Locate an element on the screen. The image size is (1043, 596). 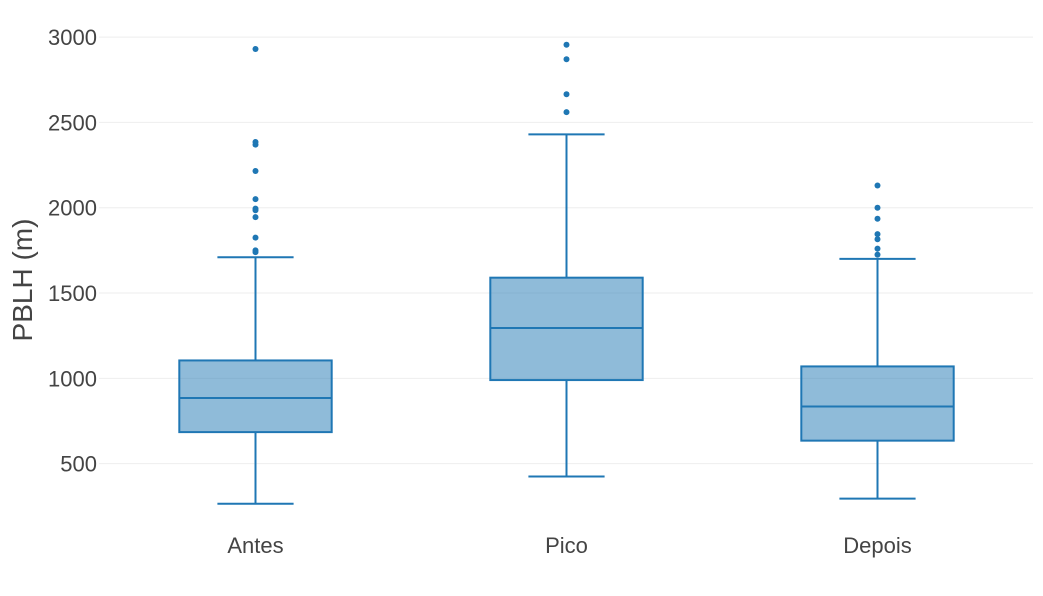
y-axis-tick-labels: 500 1000 1500 2000 2500 3000 is located at coordinates (72, 251).